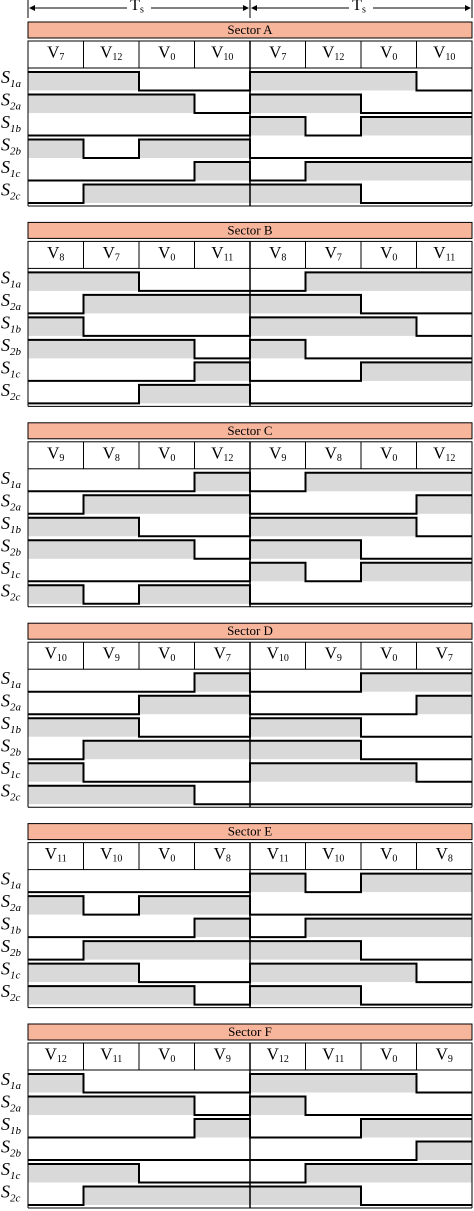 This screenshot has height=1211, width=474. I want to click on period-label-symbol: T, so click(357, 7).